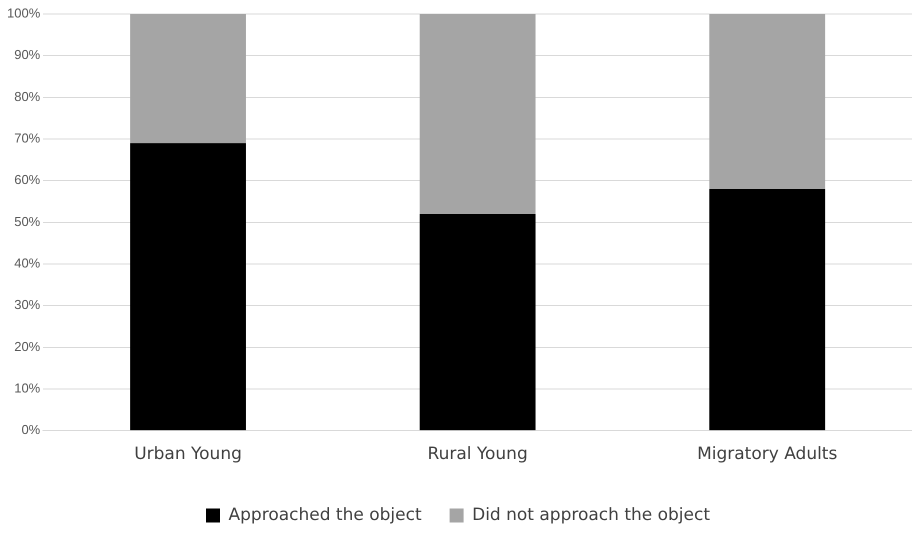 The image size is (912, 542). What do you see at coordinates (27, 304) in the screenshot?
I see `y-tick-label: 30%` at bounding box center [27, 304].